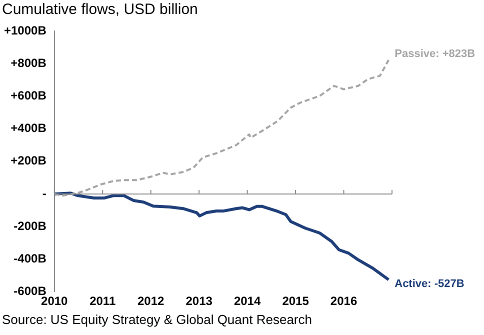 Image resolution: width=484 pixels, height=335 pixels. What do you see at coordinates (28, 95) in the screenshot?
I see `y-tick-label: +600B` at bounding box center [28, 95].